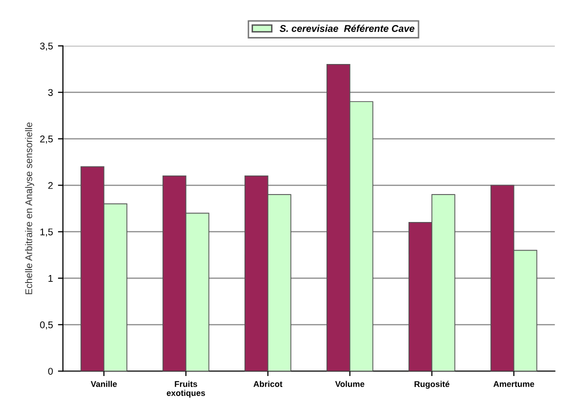 This screenshot has height=417, width=572. I want to click on y-tick-label: 0,5, so click(46, 325).